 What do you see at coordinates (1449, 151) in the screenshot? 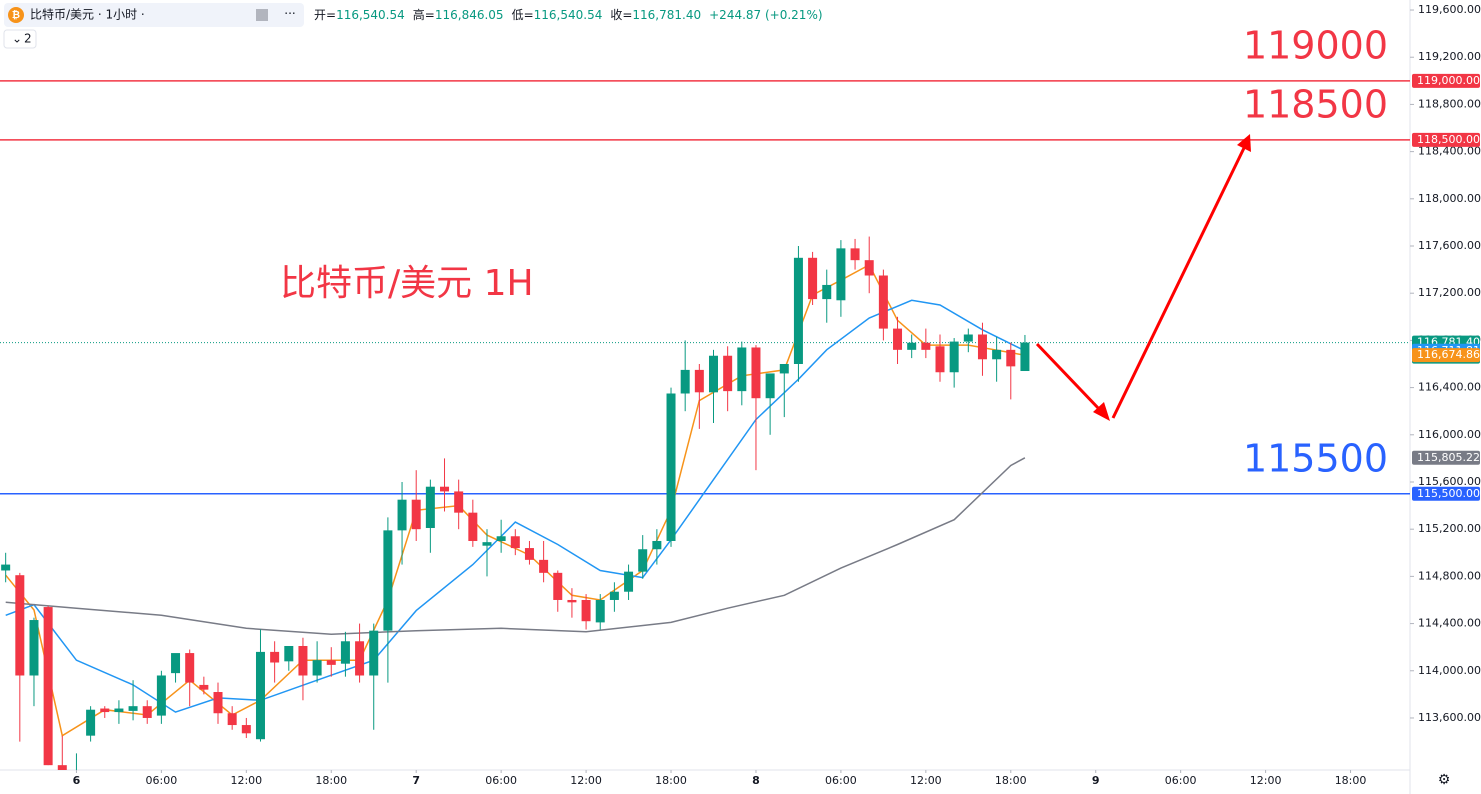
I see `y-tick-label: 118,400.00` at bounding box center [1449, 151].